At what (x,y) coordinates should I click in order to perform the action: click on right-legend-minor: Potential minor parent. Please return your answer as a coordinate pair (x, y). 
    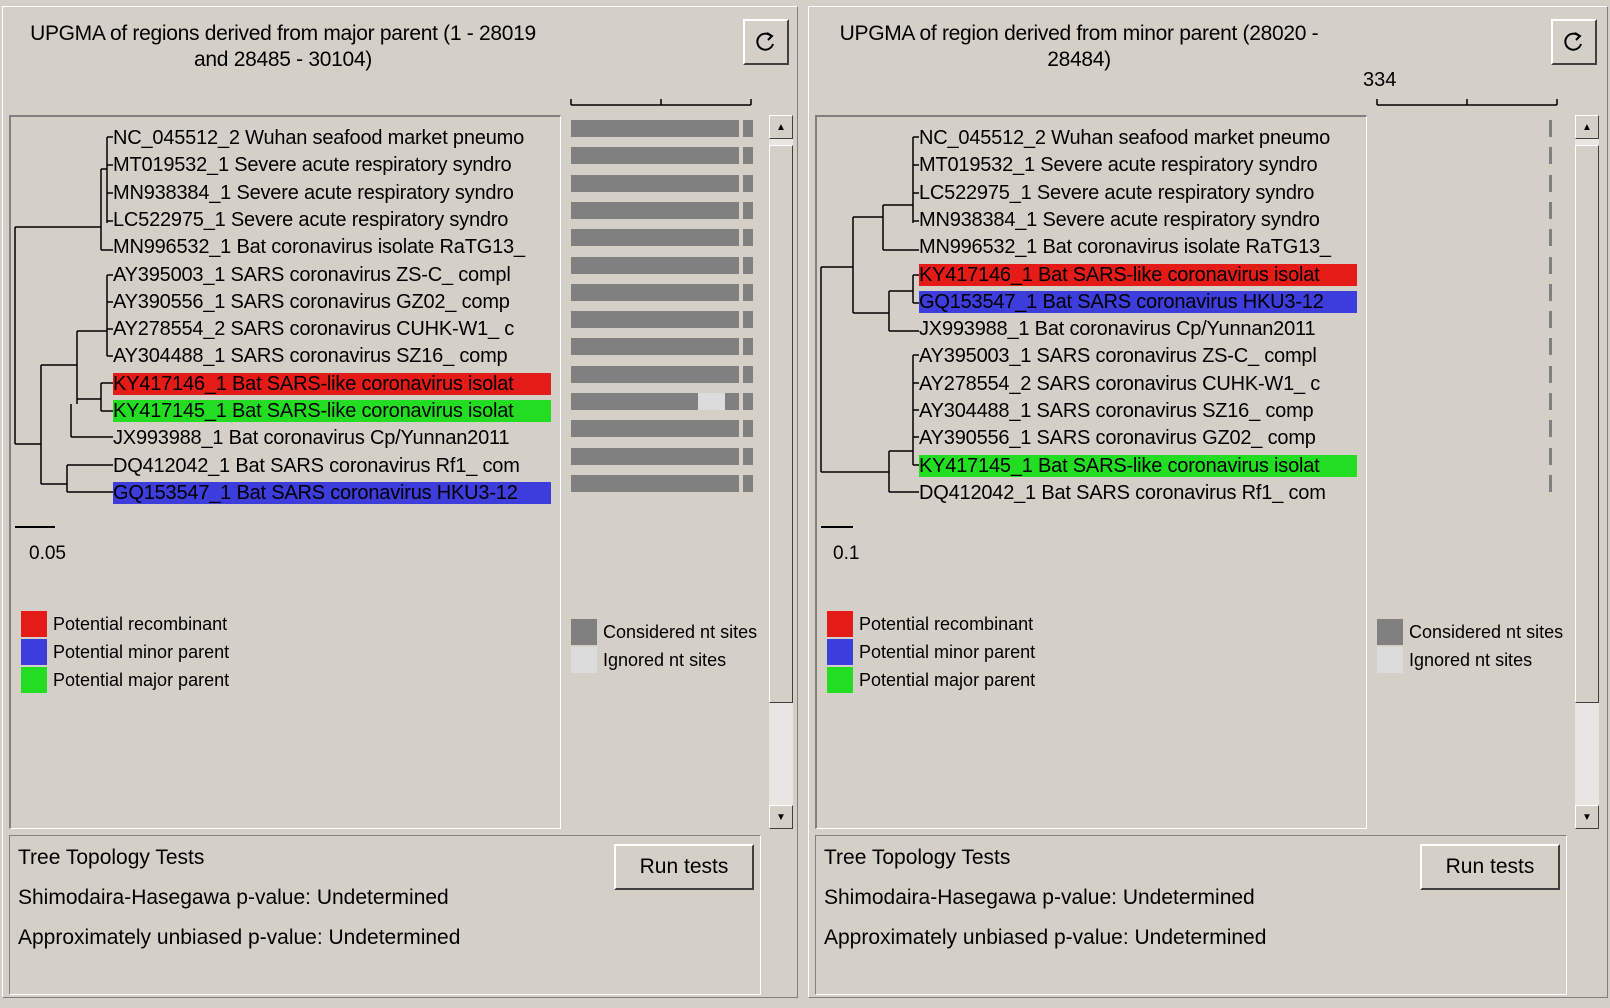
    Looking at the image, I should click on (931, 652).